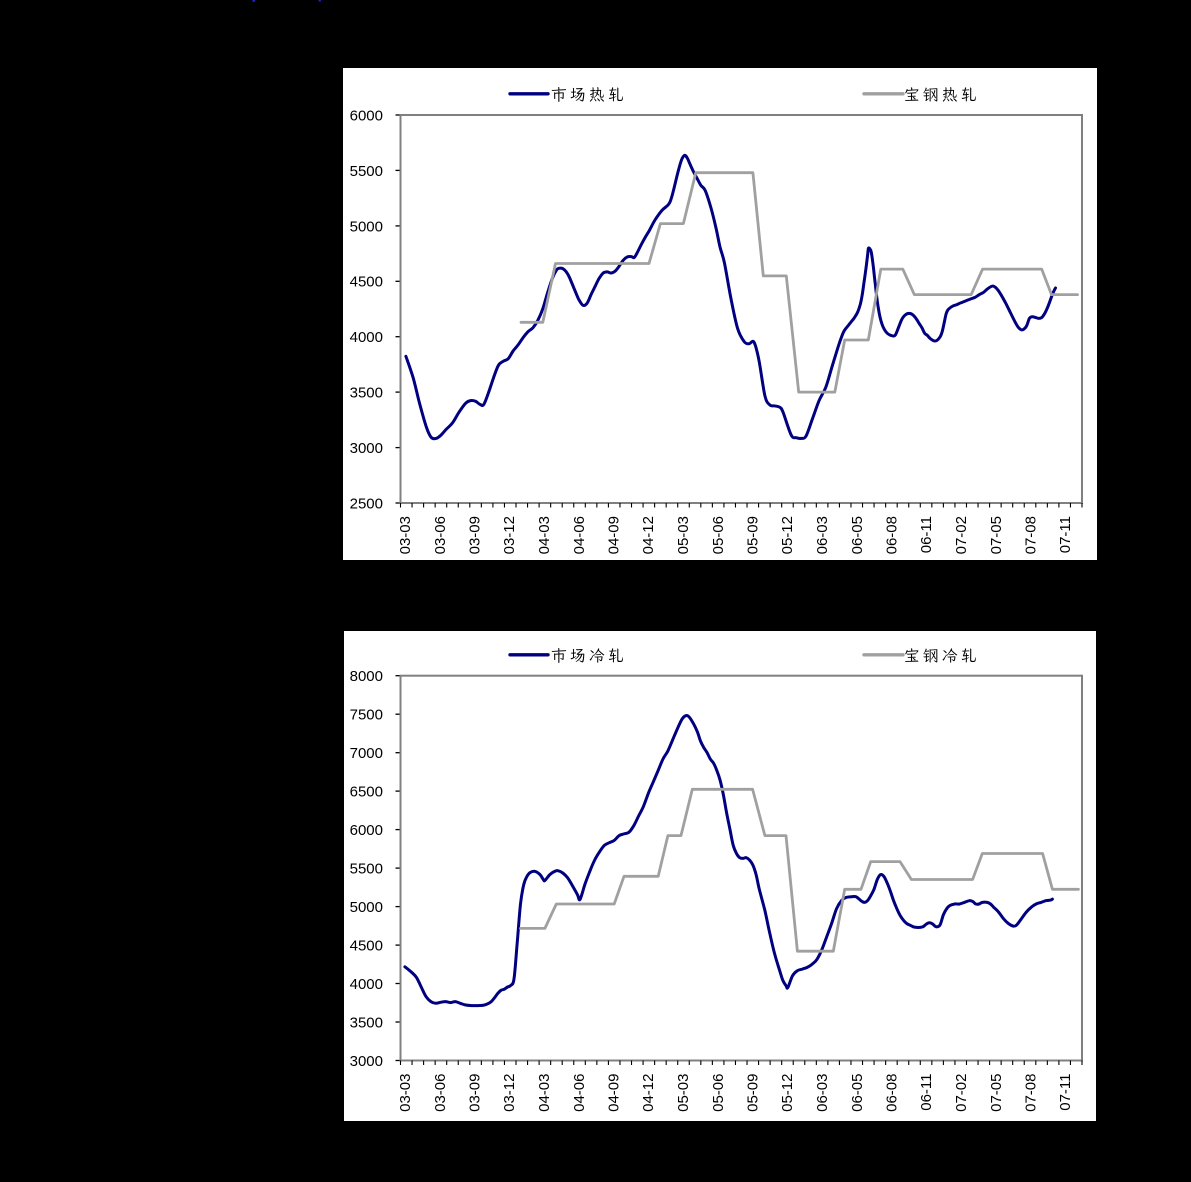  Describe the element at coordinates (366, 753) in the screenshot. I see `svg-text: 7000` at that location.